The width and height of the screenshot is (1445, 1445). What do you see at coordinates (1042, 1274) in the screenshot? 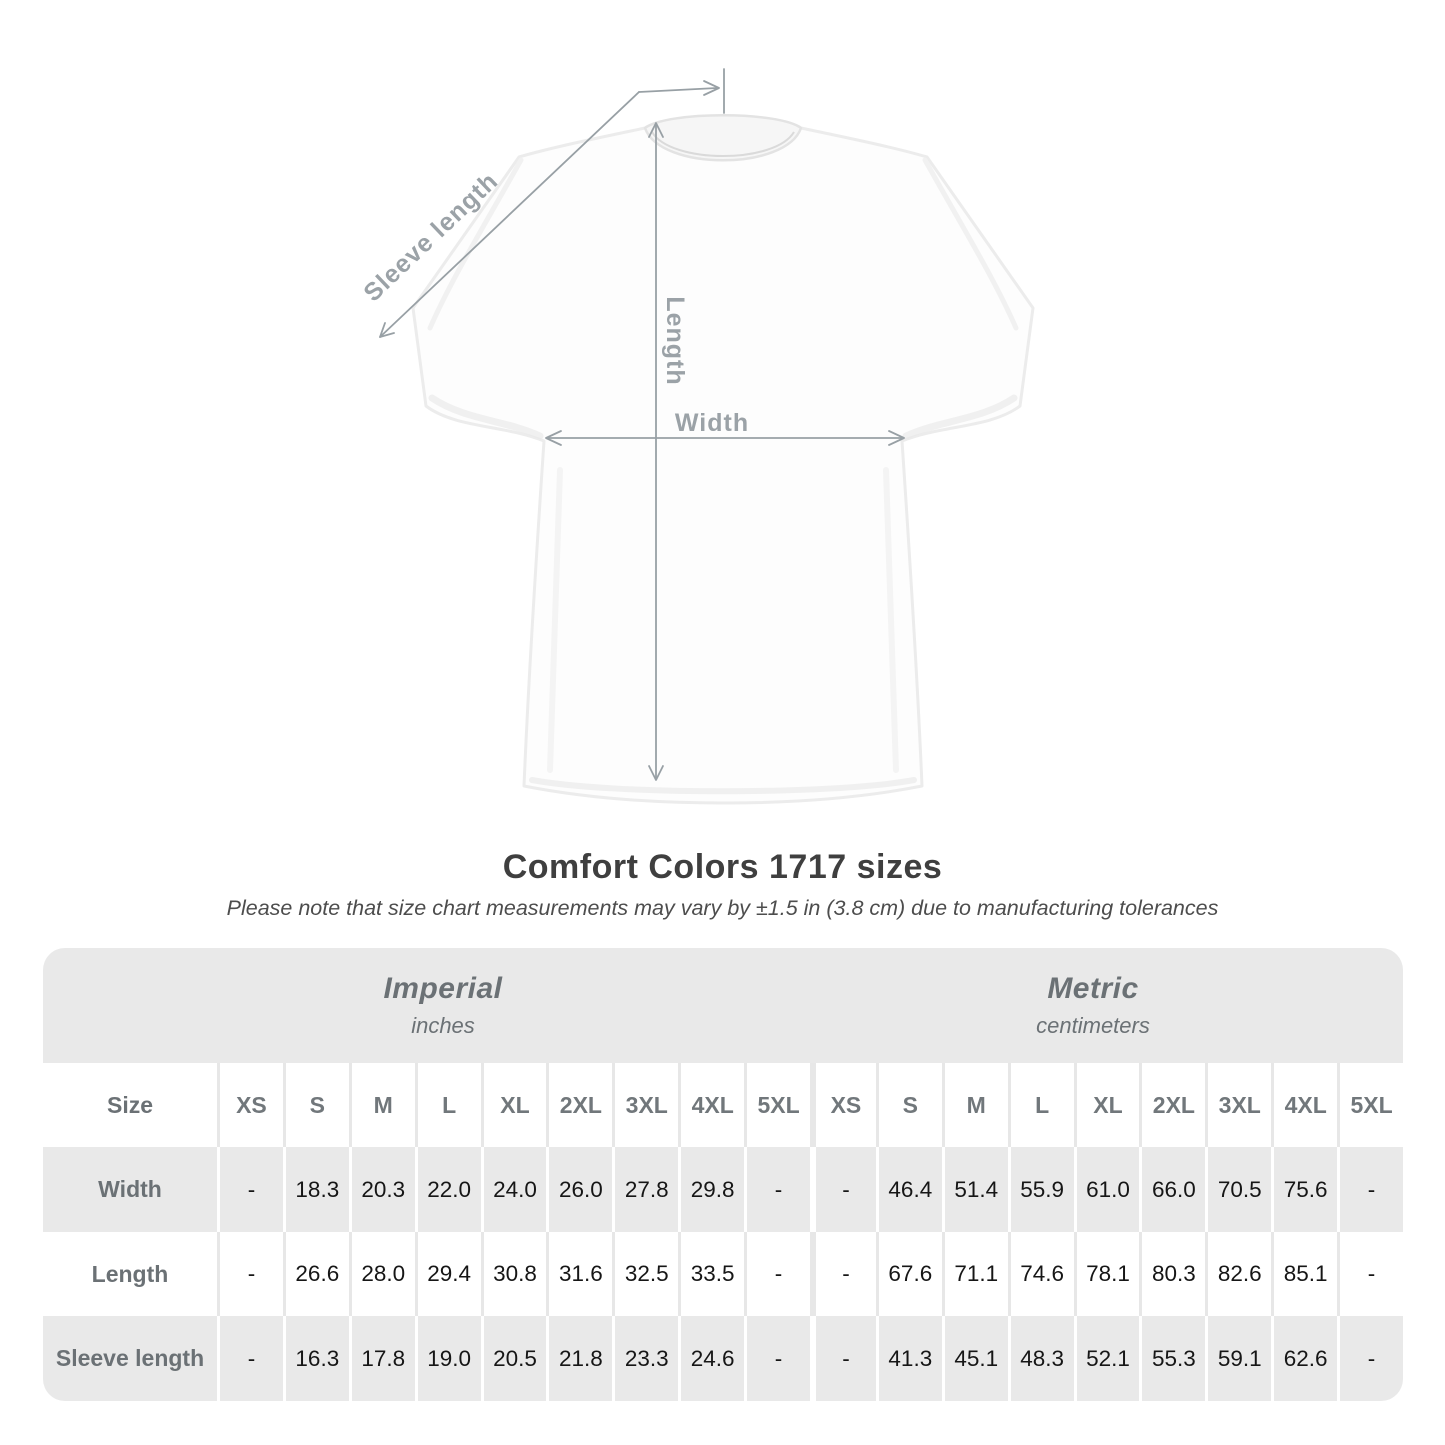
I see `table-cell: 74.6` at bounding box center [1042, 1274].